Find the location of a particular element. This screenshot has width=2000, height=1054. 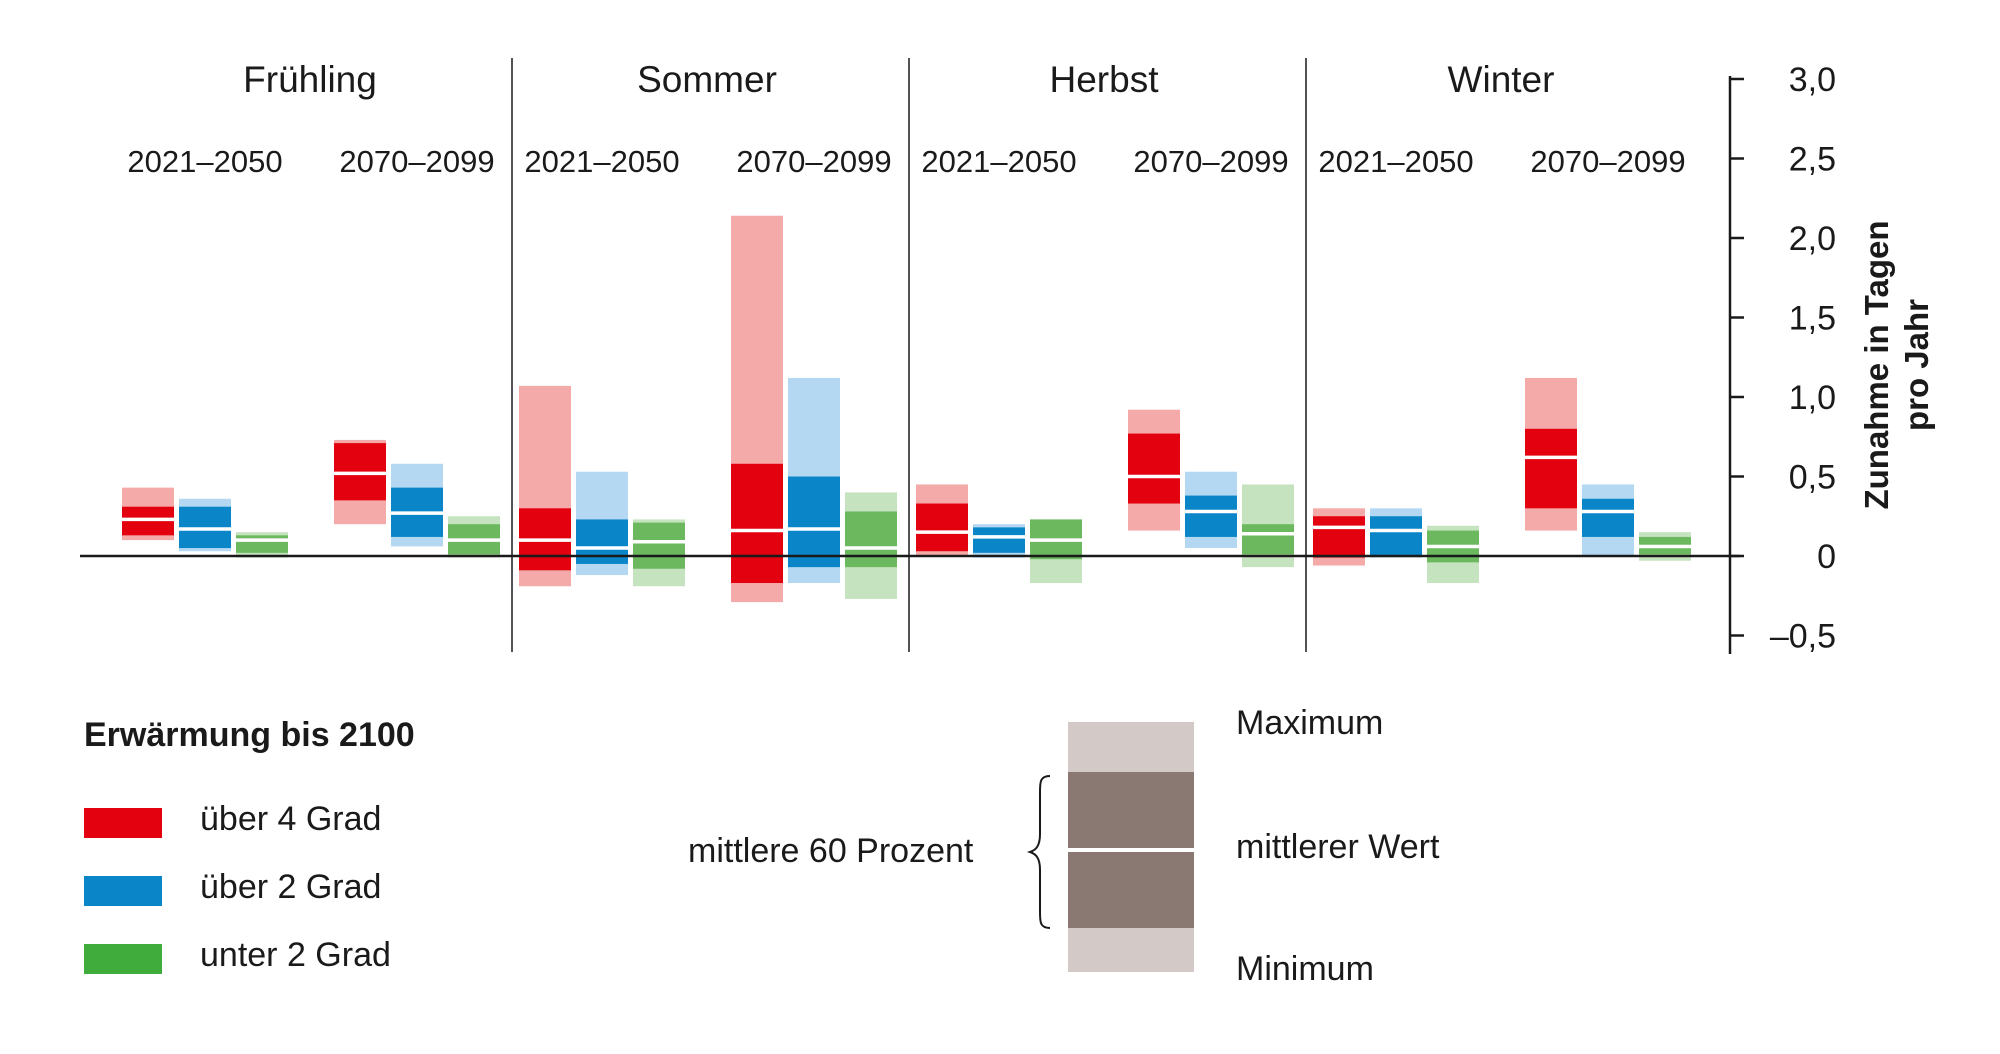

legend-label-blue: über 2 Grad is located at coordinates (291, 887).